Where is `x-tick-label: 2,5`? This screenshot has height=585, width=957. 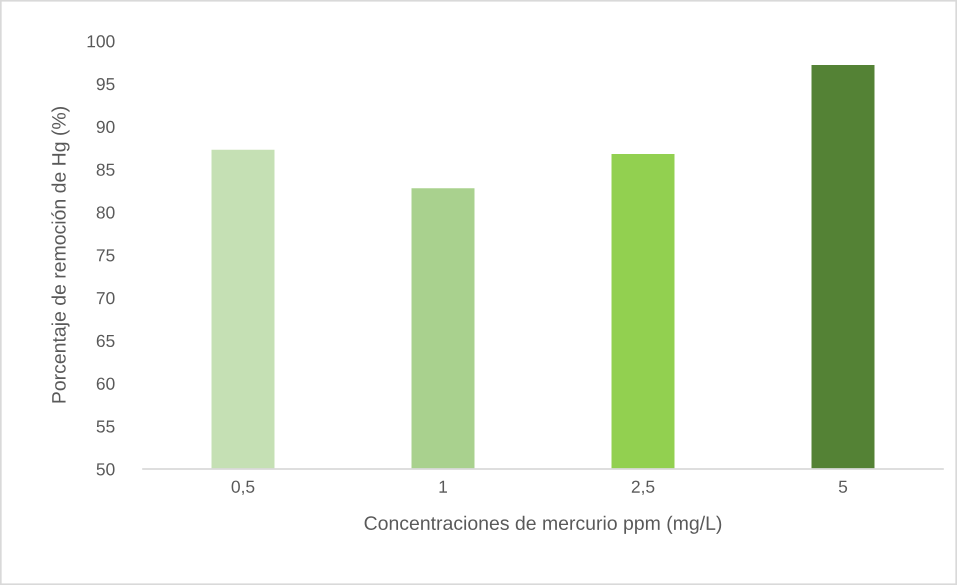
x-tick-label: 2,5 is located at coordinates (643, 487).